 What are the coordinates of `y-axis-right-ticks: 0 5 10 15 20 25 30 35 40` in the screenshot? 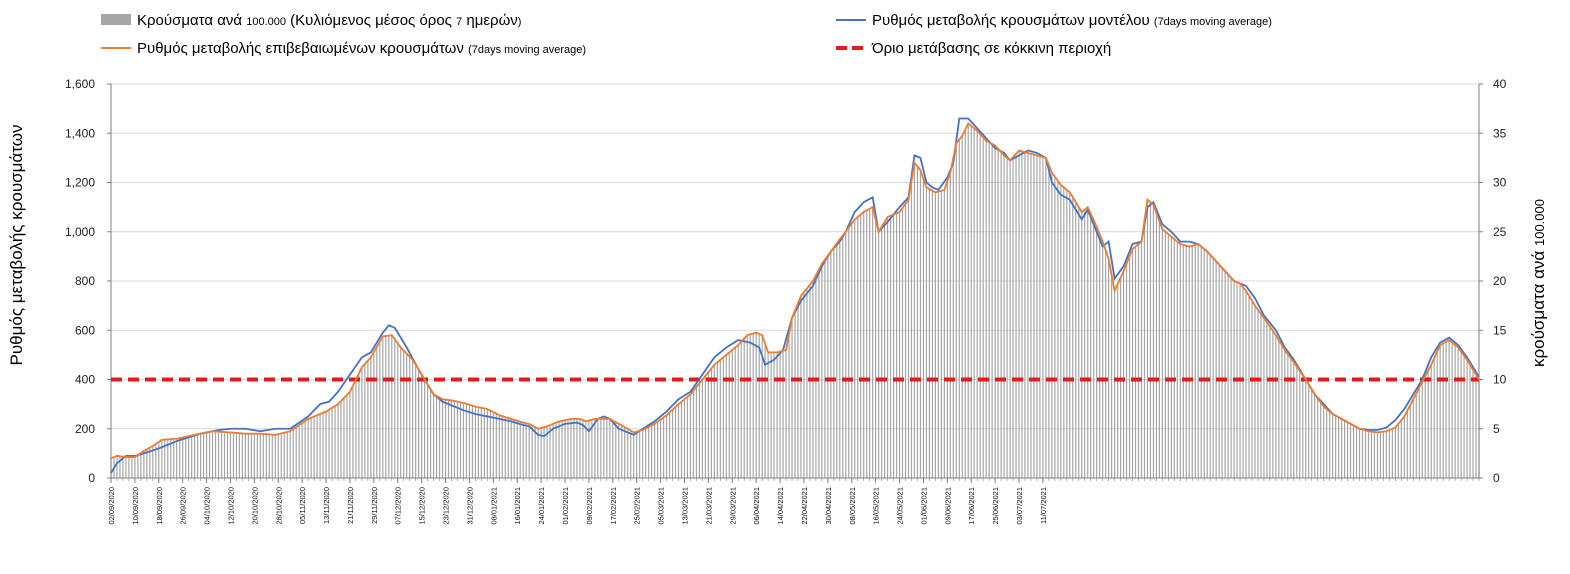 It's located at (1493, 281).